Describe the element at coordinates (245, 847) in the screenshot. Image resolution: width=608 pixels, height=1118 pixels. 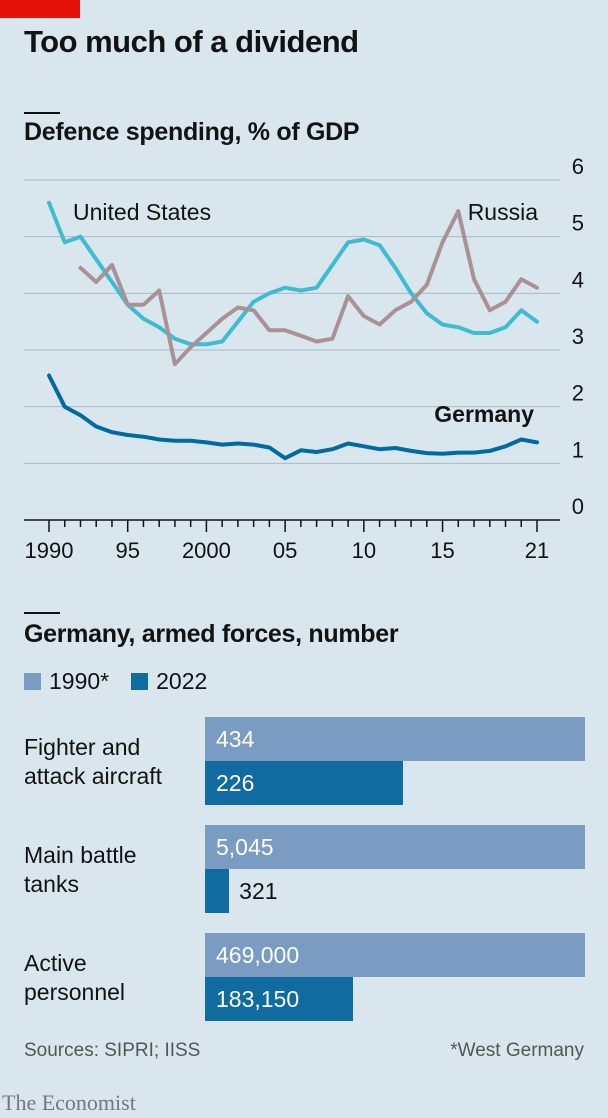
I see `bar-value-label: 5,045` at that location.